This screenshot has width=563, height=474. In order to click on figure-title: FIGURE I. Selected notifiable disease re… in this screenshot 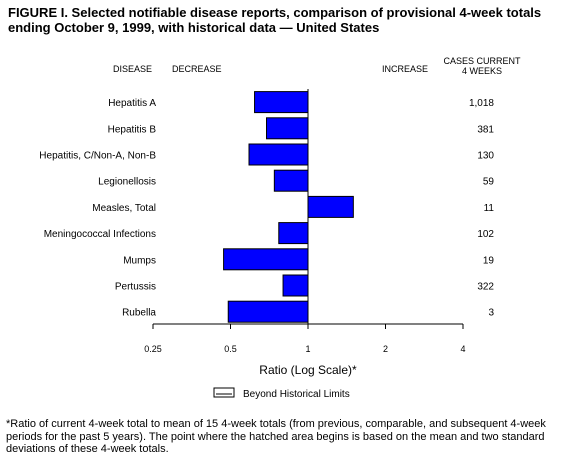, I will do `click(275, 20)`.